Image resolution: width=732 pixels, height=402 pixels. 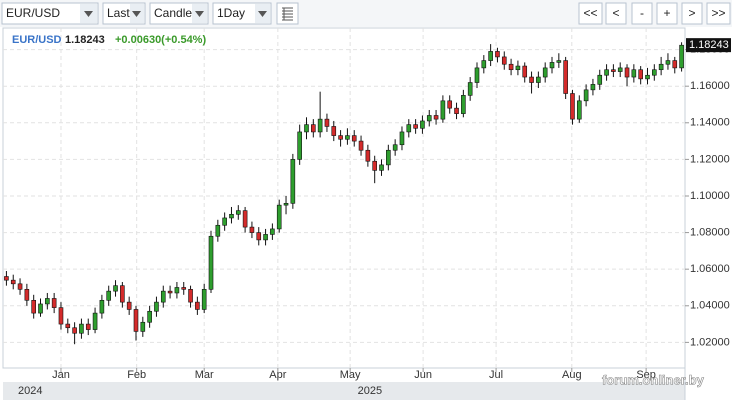 What do you see at coordinates (710, 232) in the screenshot?
I see `y-tick-label: 1.08000` at bounding box center [710, 232].